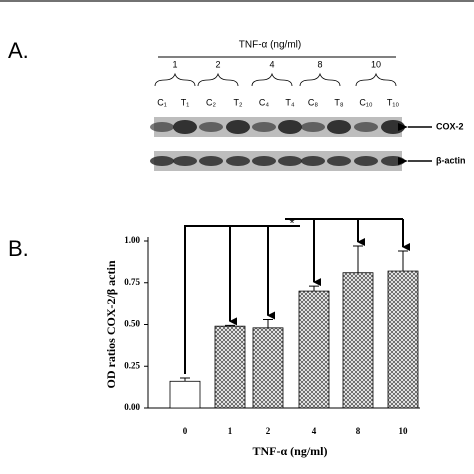 The height and width of the screenshot is (474, 474). Describe the element at coordinates (211, 102) in the screenshot. I see `lane-label: C₂` at that location.